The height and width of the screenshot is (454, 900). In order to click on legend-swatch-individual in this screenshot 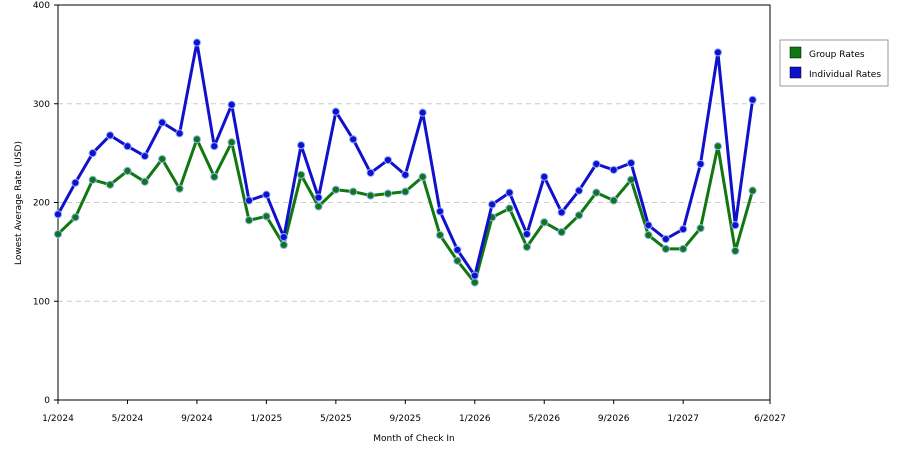, I will do `click(795, 72)`.